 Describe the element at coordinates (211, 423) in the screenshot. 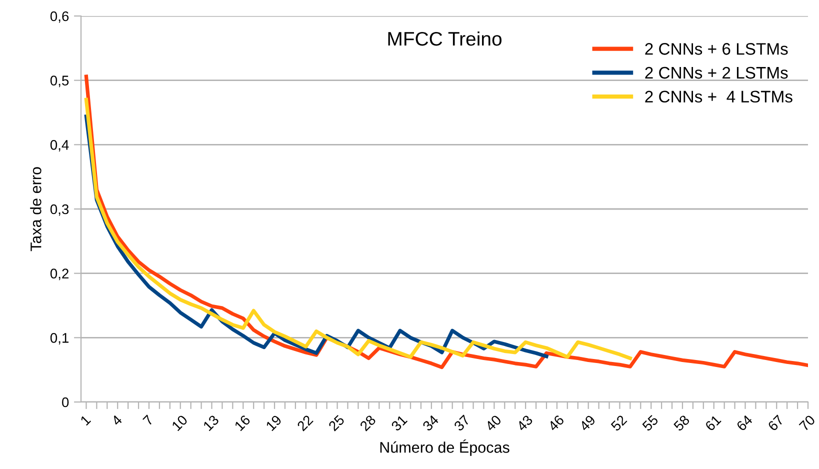

I see `x-tick-label: 13` at that location.